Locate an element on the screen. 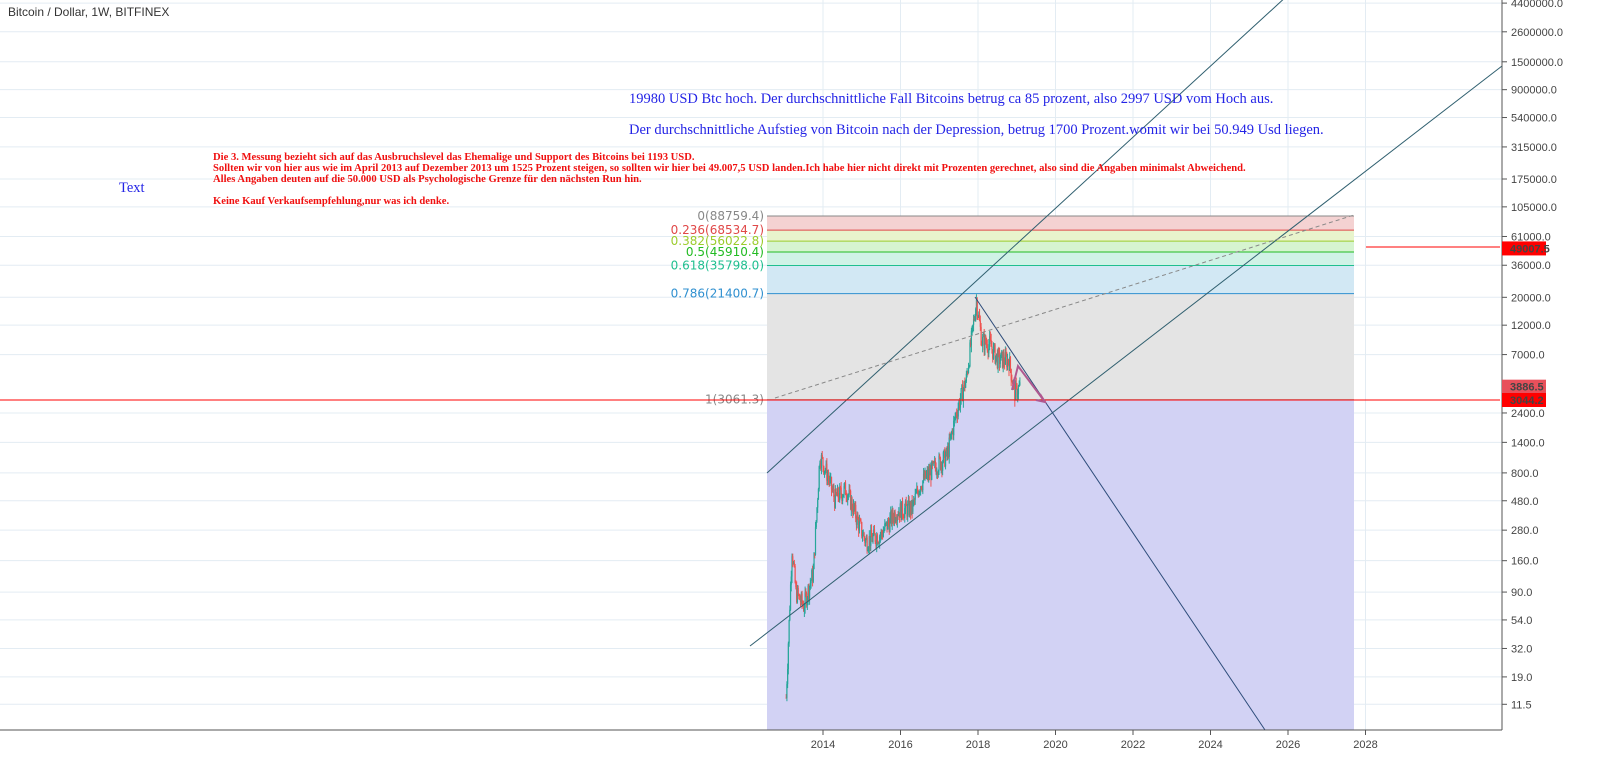 The width and height of the screenshot is (1613, 778). y-tick-label: 480.0 is located at coordinates (1525, 502).